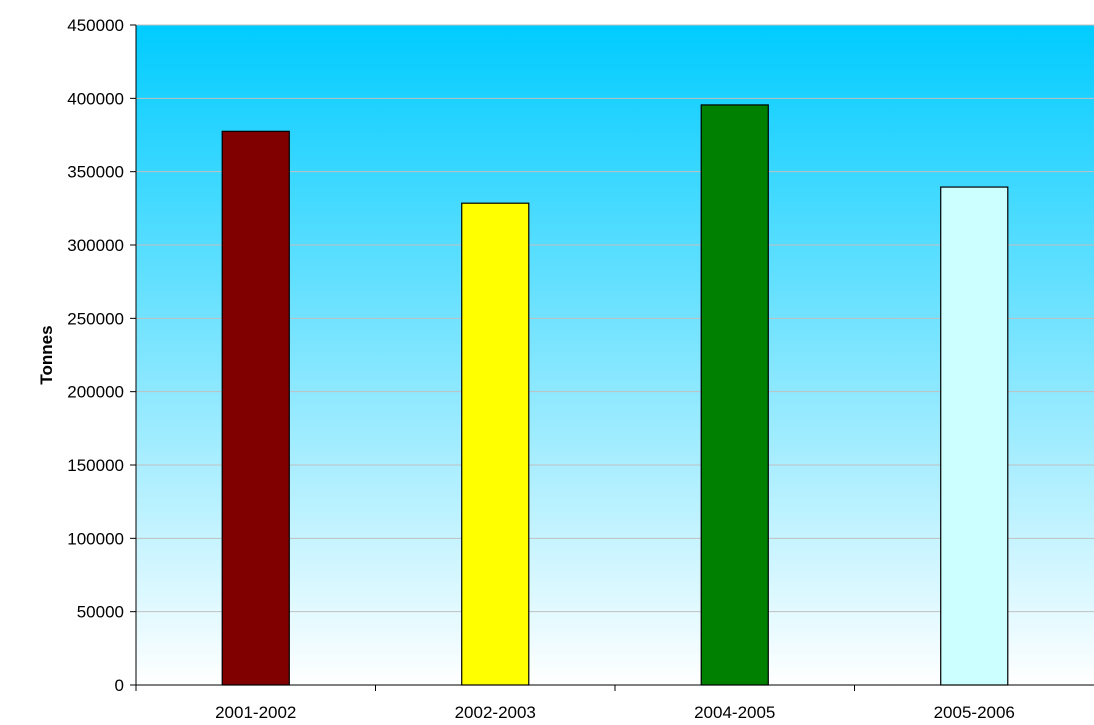  What do you see at coordinates (95, 538) in the screenshot?
I see `y-tick-label: 100000` at bounding box center [95, 538].